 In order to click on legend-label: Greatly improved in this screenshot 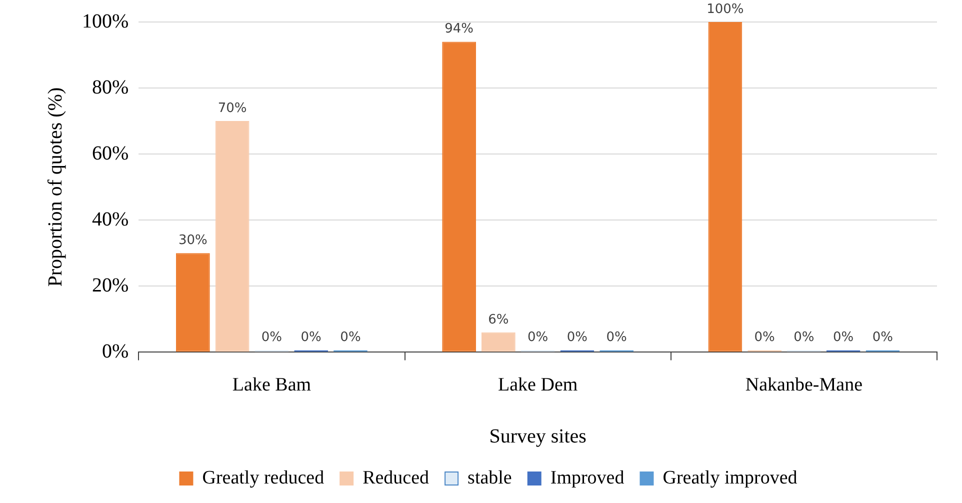, I will do `click(730, 477)`.